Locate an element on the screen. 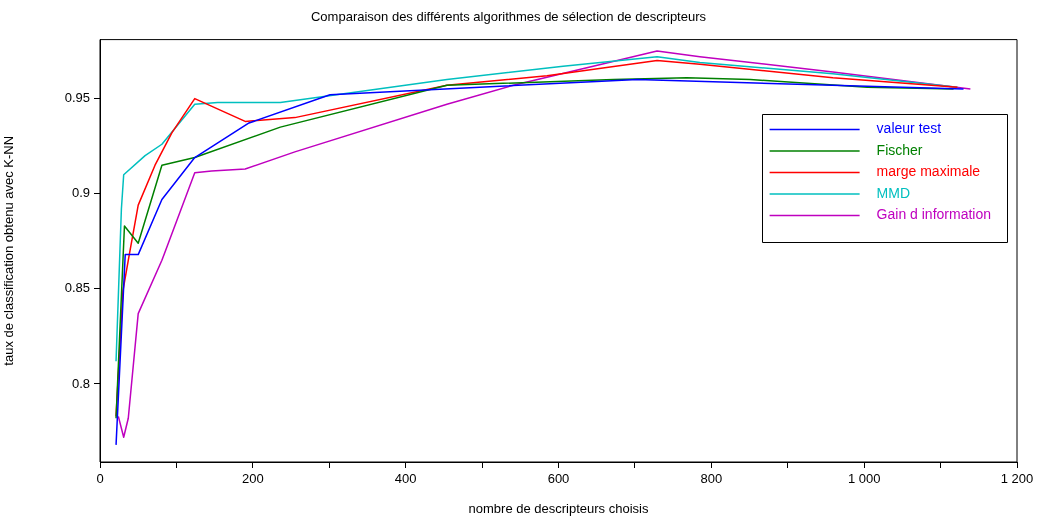 The image size is (1043, 517). y-tick-label: 0.9 is located at coordinates (80, 193).